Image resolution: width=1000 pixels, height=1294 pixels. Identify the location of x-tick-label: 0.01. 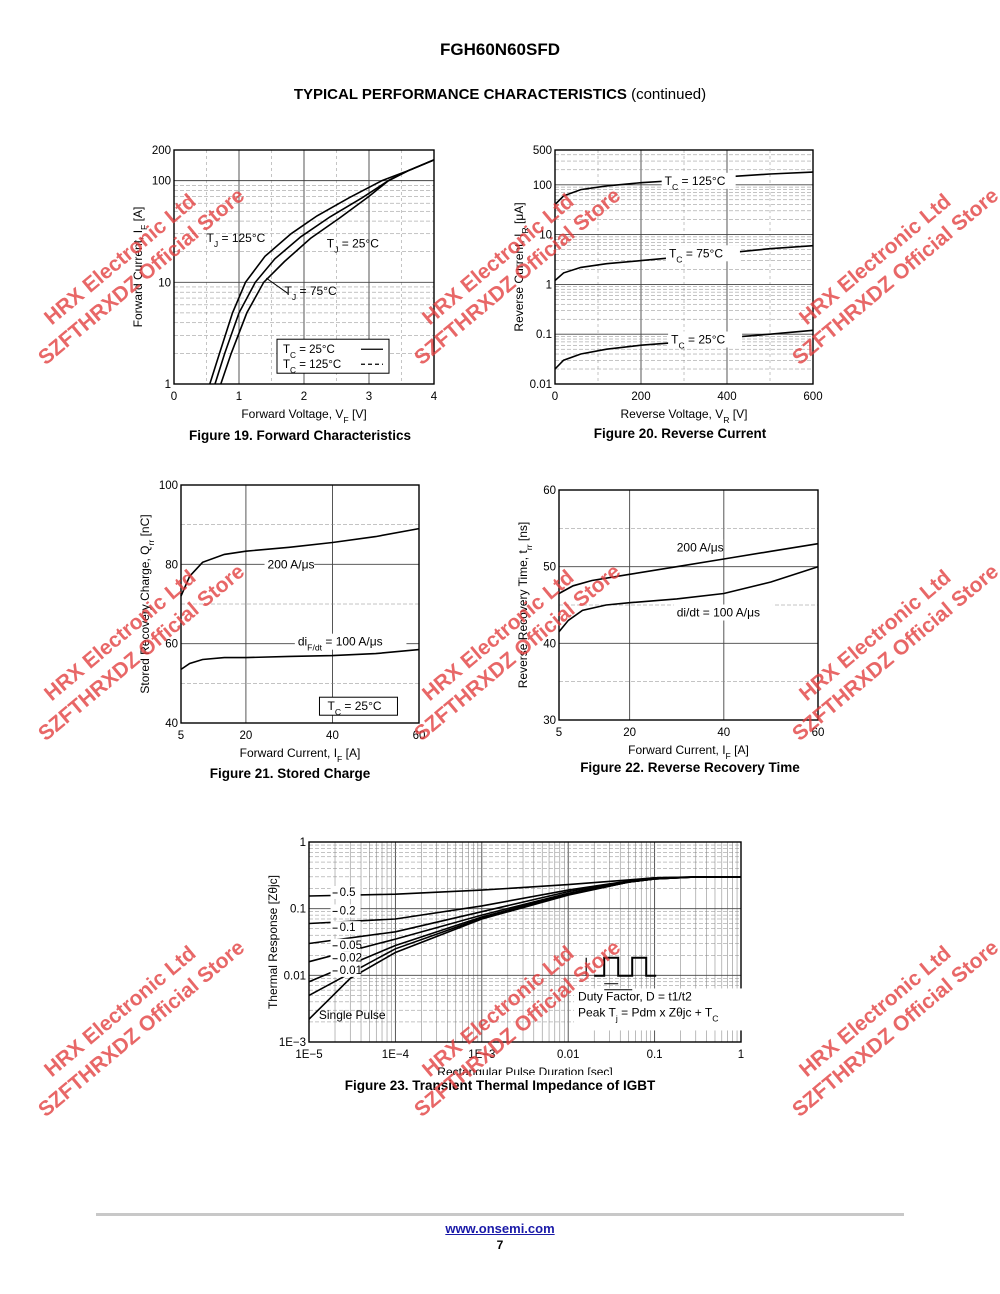
(568, 1055).